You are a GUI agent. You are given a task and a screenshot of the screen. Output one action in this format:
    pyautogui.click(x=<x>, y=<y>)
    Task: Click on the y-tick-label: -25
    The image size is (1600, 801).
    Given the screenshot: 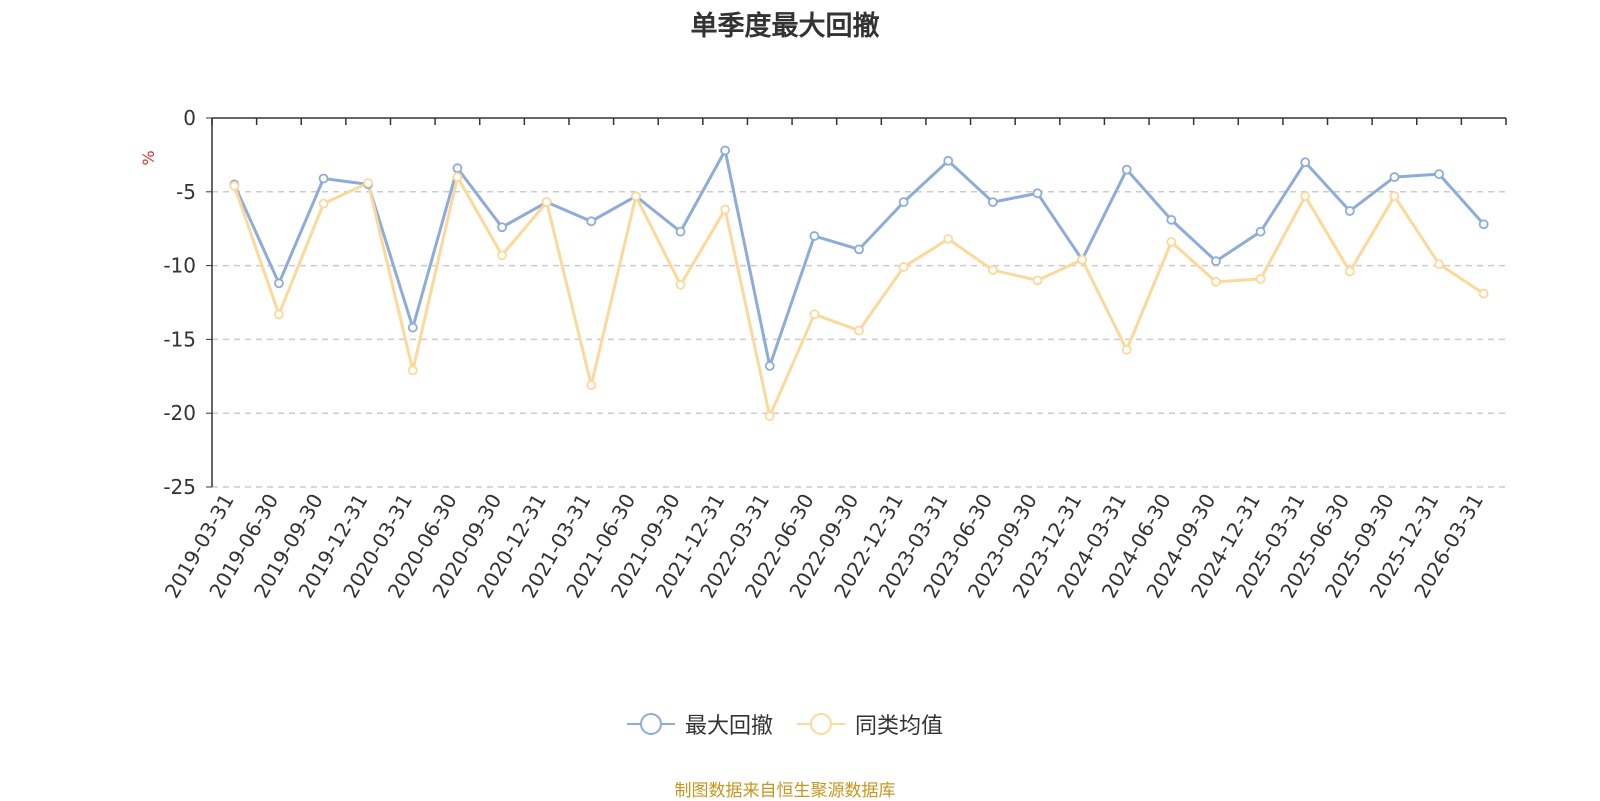 What is the action you would take?
    pyautogui.click(x=179, y=487)
    